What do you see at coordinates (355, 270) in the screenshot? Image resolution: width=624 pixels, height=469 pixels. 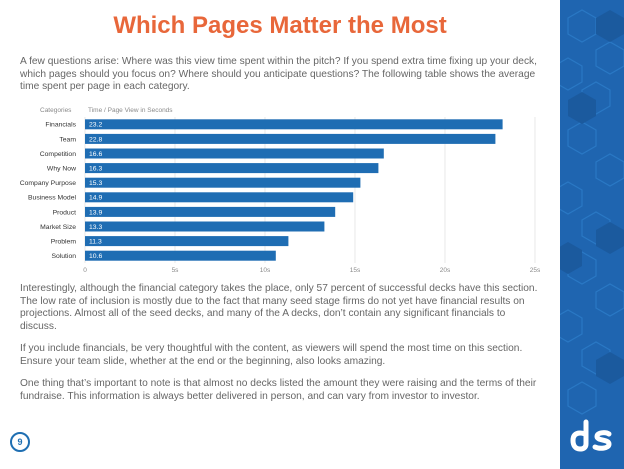 I see `x-tick-label: 15s` at bounding box center [355, 270].